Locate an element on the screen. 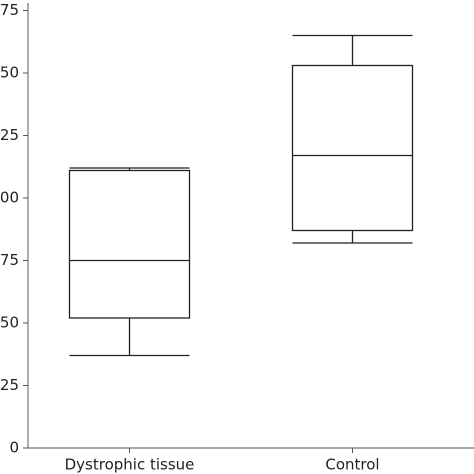 This screenshot has height=474, width=474. y-tick-label: 0 is located at coordinates (14, 448).